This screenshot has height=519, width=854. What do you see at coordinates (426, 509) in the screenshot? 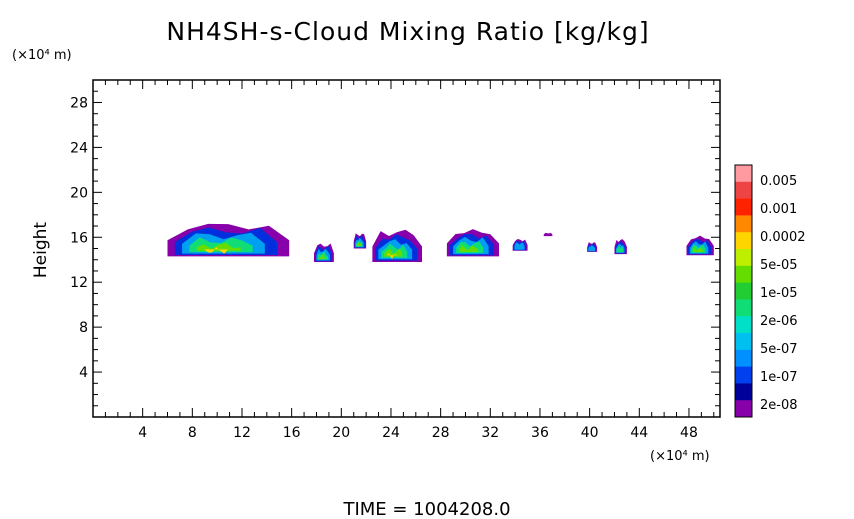
I see `time-footer: TIME = 1004208.0` at bounding box center [426, 509].